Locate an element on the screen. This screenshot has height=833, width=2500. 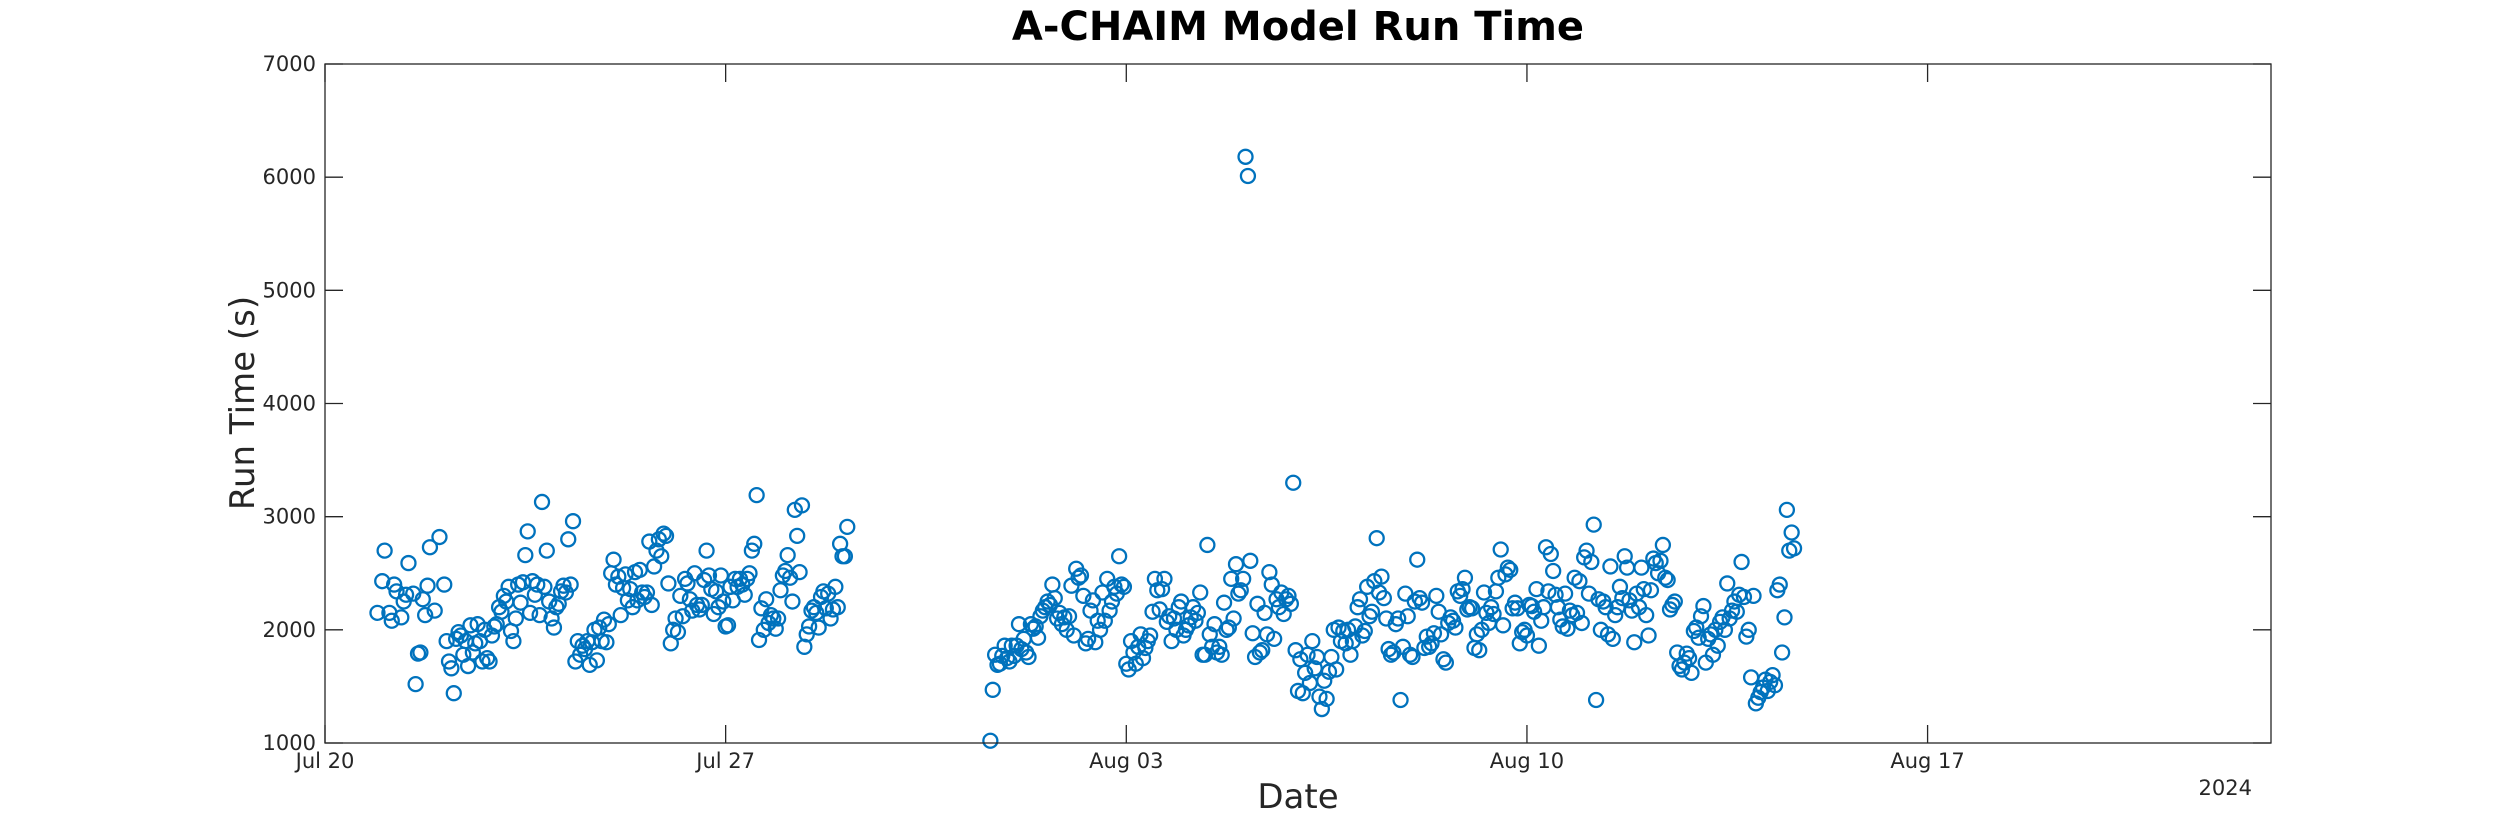
y-axis-label: Run Time (s) is located at coordinates (243, 403).